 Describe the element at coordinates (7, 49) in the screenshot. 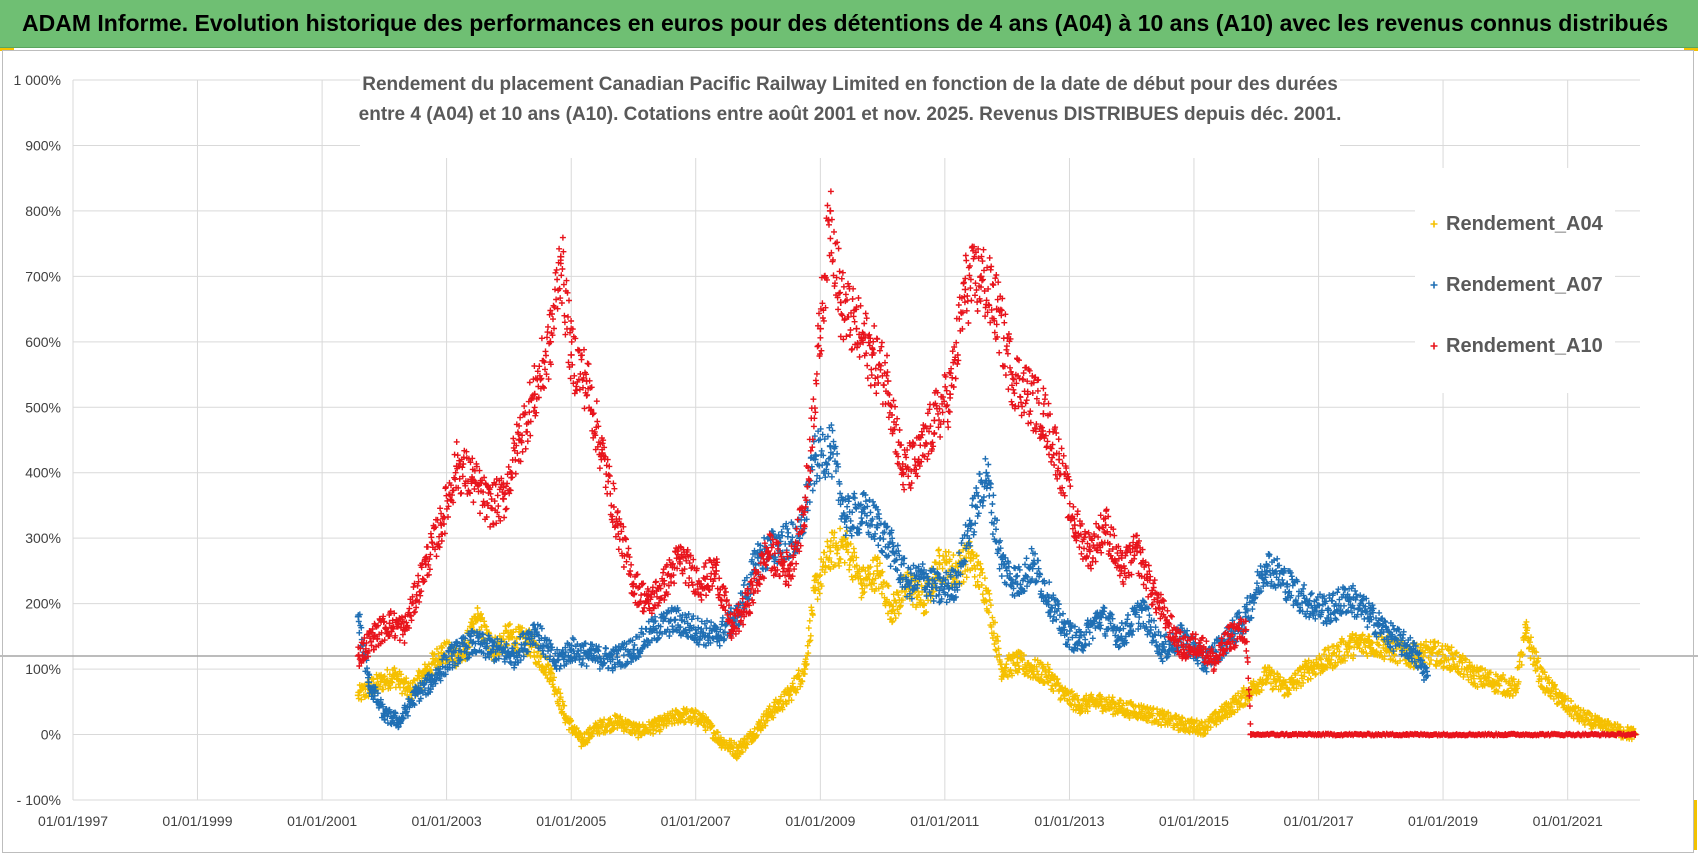

I see `corner-mark-top-left` at that location.